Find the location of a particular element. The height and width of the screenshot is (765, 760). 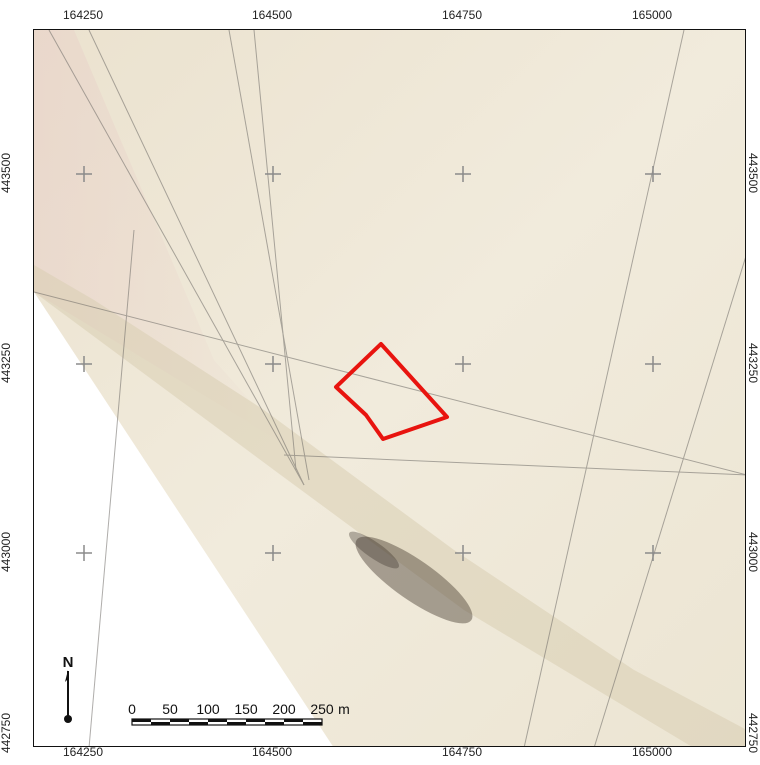

scale-tick-100: 100 is located at coordinates (208, 709).